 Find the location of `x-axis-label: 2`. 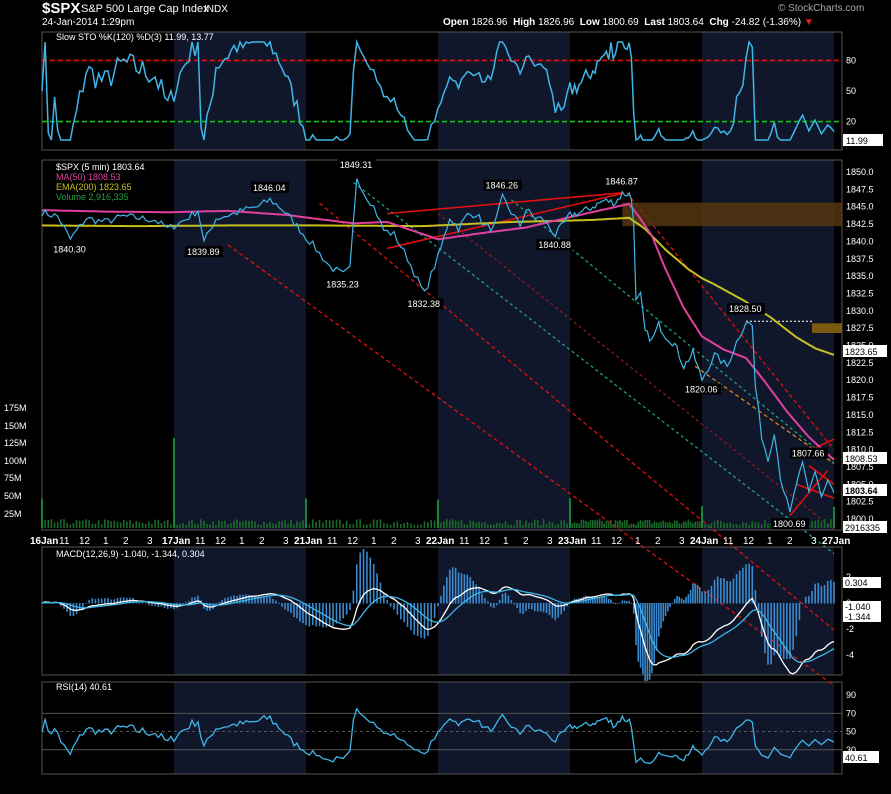

x-axis-label: 2 is located at coordinates (658, 541).